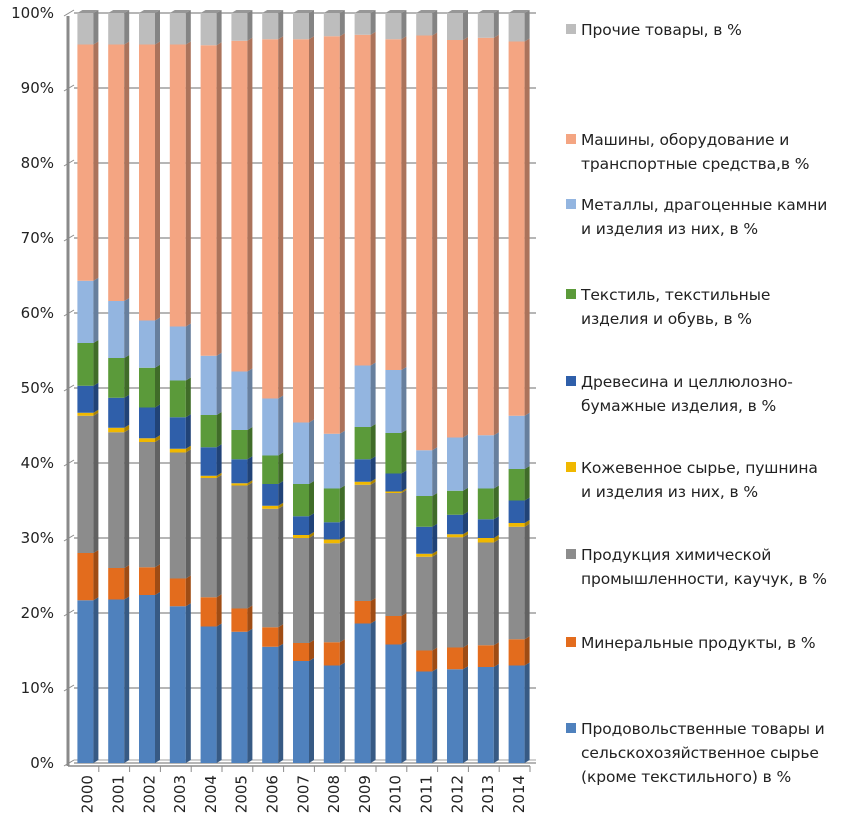 The width and height of the screenshot is (854, 818). I want to click on bar-2011, so click(427, 386).